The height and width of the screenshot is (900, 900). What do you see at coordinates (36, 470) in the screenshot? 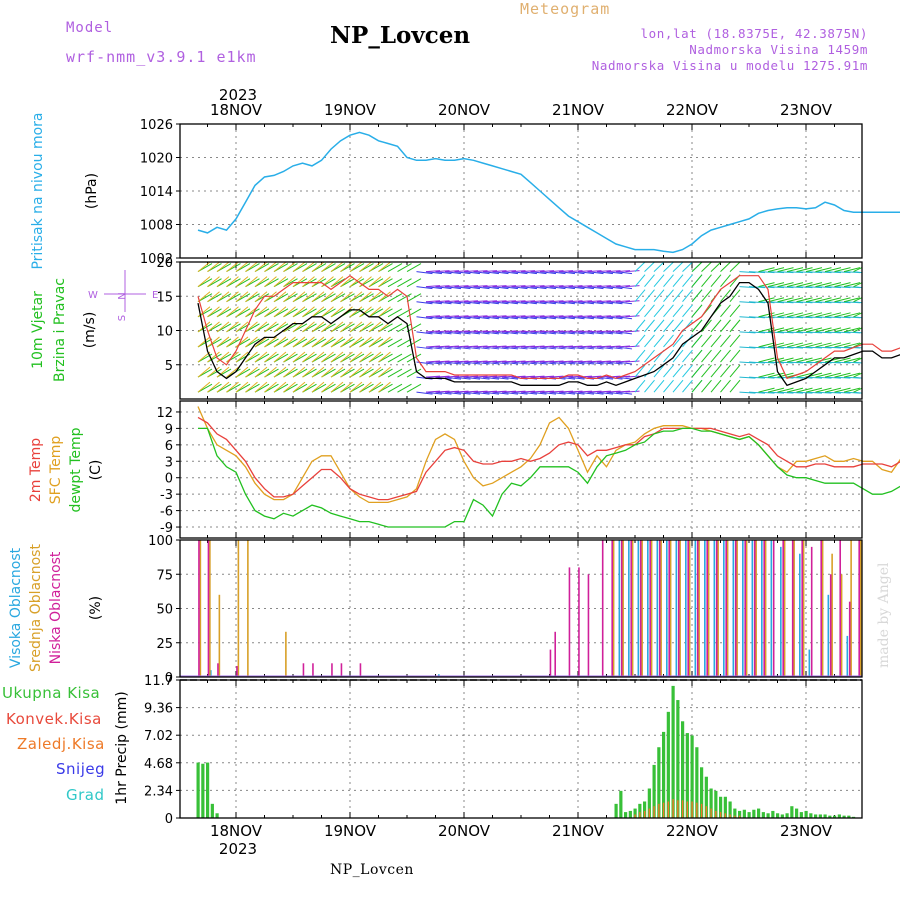
I see `temp2m-axis-title: 2m Temp` at bounding box center [36, 470].